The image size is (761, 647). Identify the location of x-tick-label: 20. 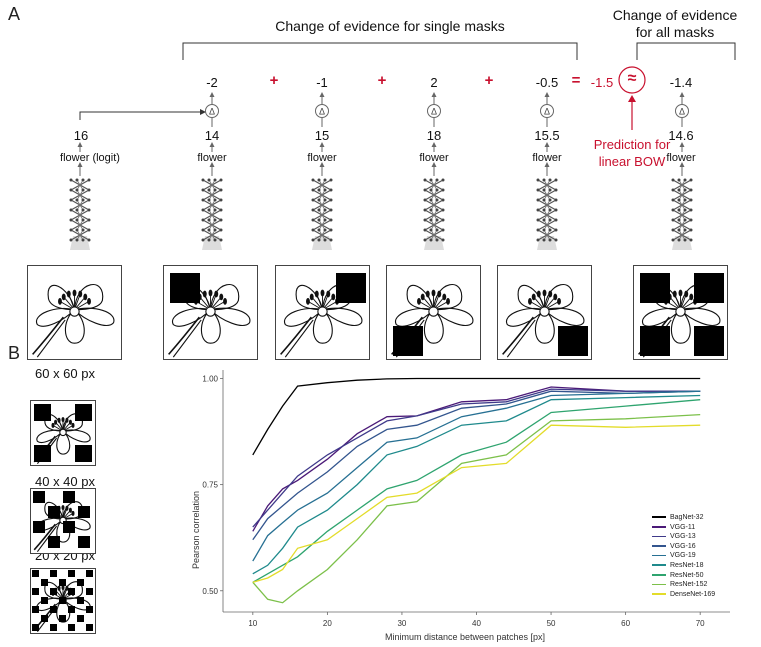
(327, 623).